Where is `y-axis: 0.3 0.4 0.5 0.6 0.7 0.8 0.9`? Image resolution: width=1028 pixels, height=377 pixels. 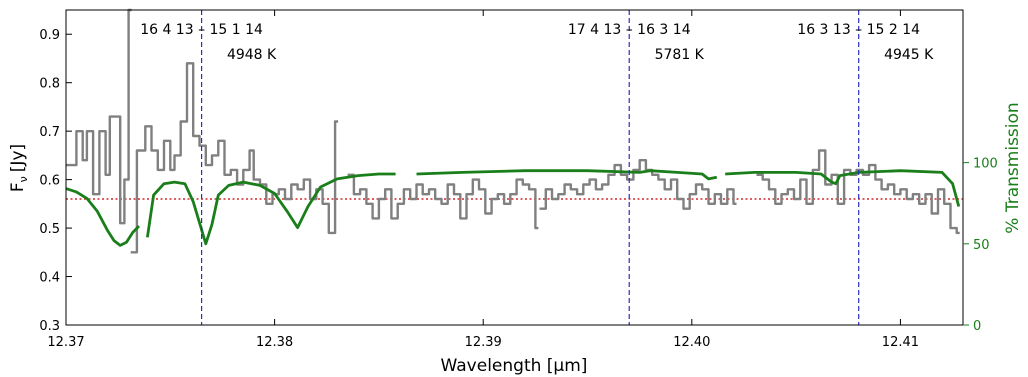
y-axis: 0.3 0.4 0.5 0.6 0.7 0.8 0.9 is located at coordinates (55, 181).